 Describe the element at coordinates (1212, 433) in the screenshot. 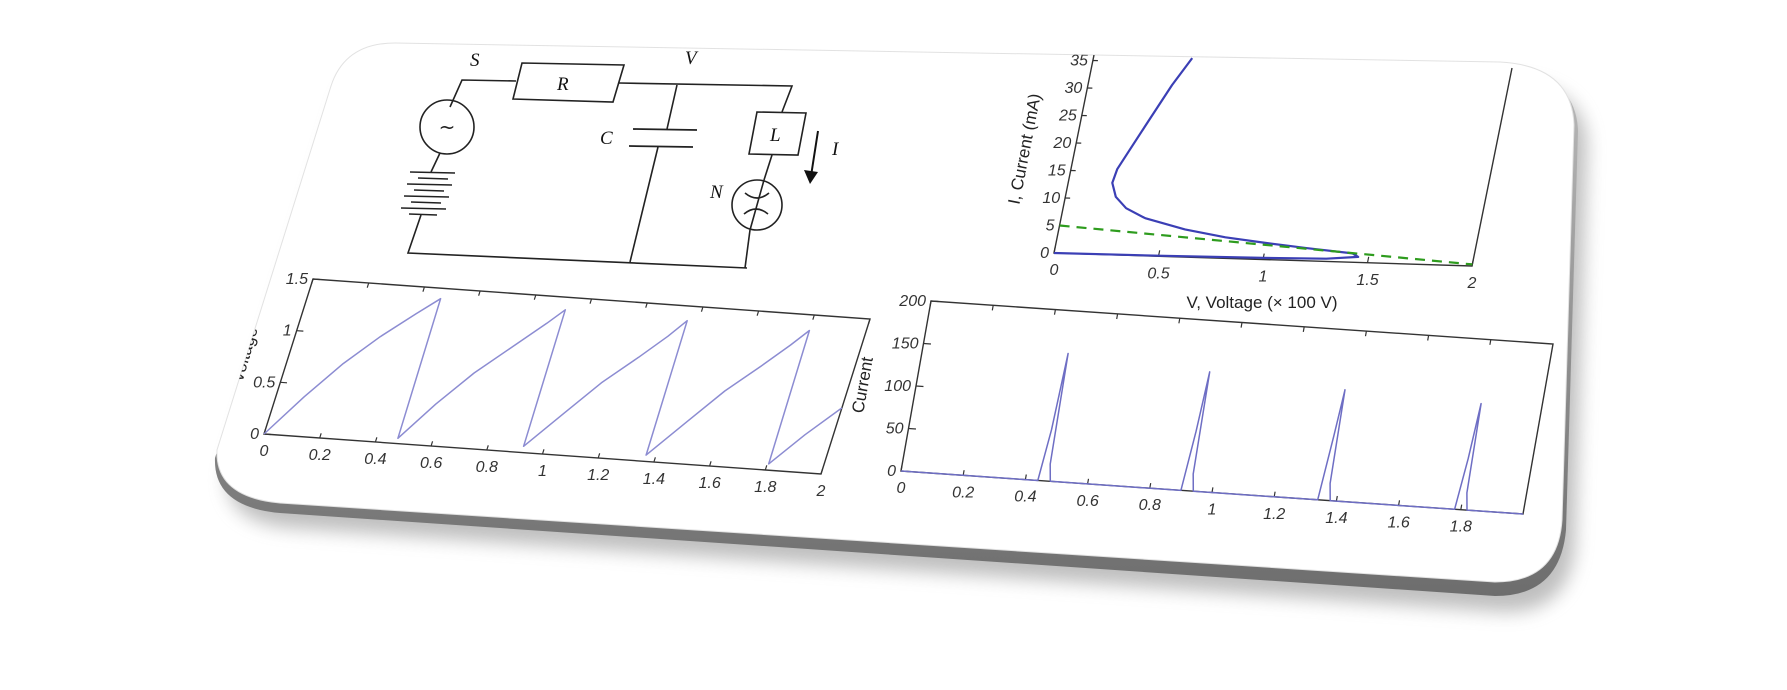

I see `current-series-0-line` at that location.